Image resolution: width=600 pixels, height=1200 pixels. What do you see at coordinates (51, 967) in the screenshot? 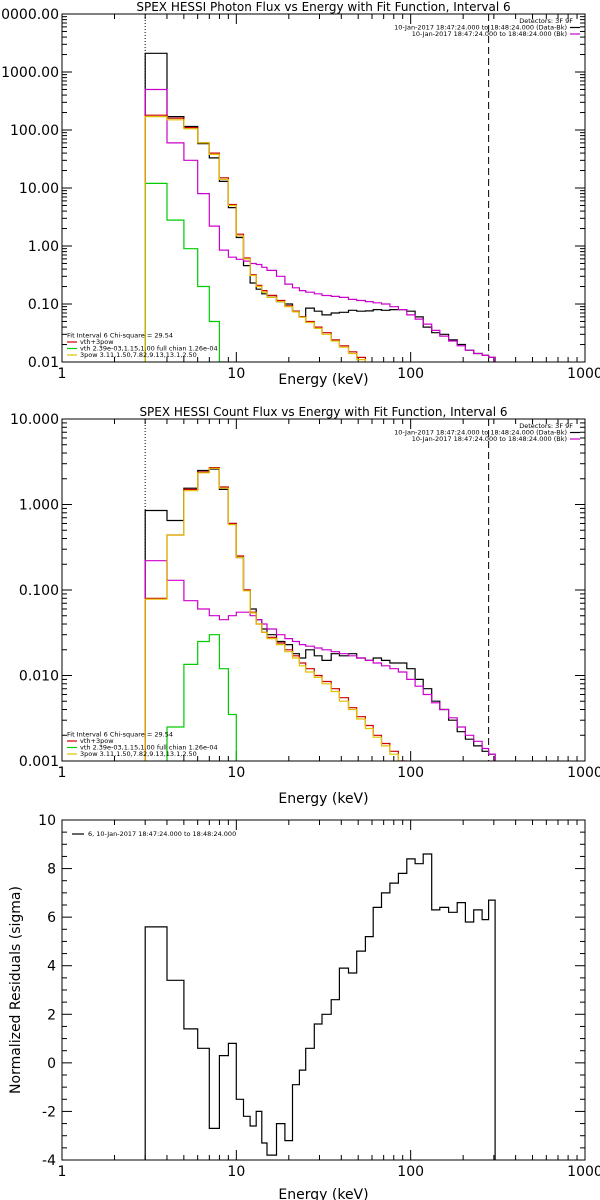
I see `y-tick-label: 4` at bounding box center [51, 967].